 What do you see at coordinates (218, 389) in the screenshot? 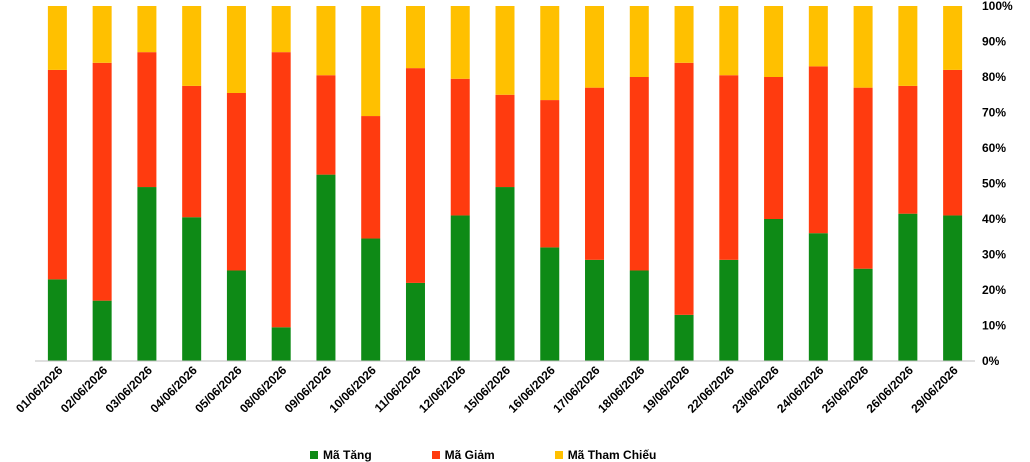
I see `x-tick-label: 05/06/2026` at bounding box center [218, 389].